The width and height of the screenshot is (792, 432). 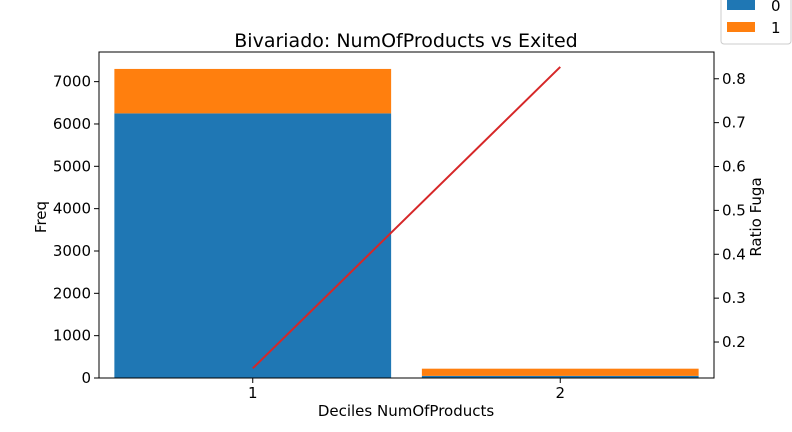 I want to click on x-tick-label: 2, so click(x=560, y=393).